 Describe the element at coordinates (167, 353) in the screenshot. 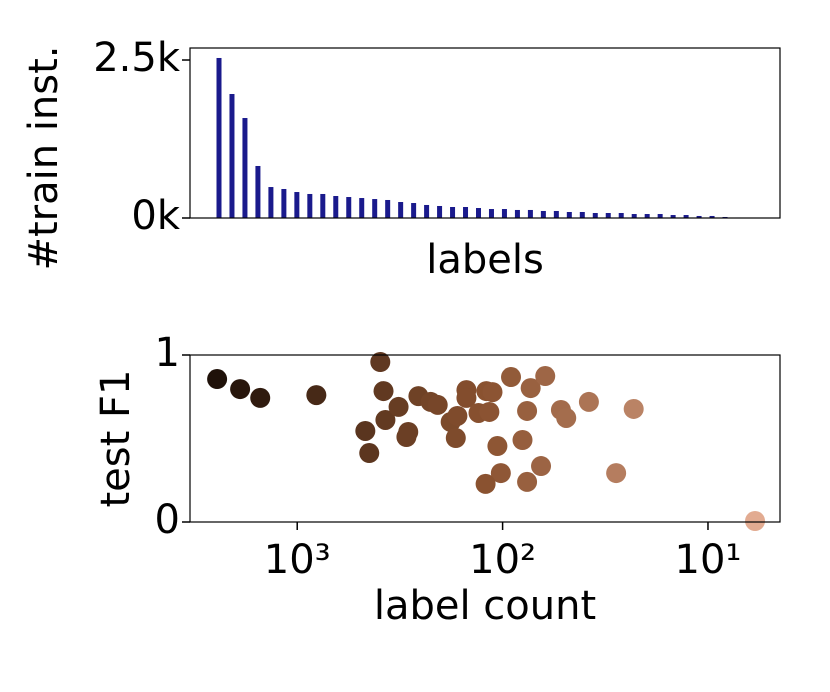

I see `y-tick-label: 1` at that location.